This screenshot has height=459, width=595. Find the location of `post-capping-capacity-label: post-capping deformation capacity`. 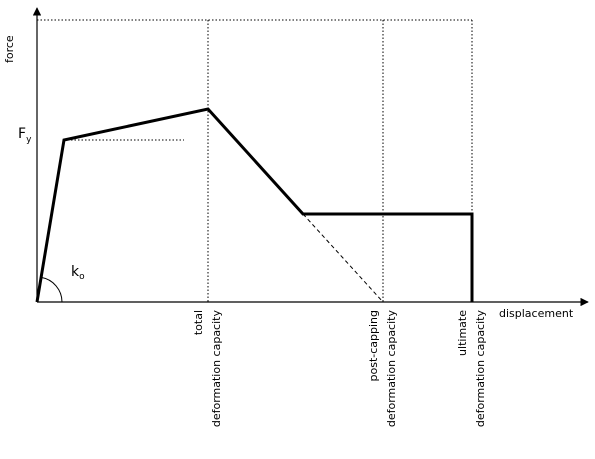

post-capping-capacity-label: post-capping deformation capacity is located at coordinates (382, 369).